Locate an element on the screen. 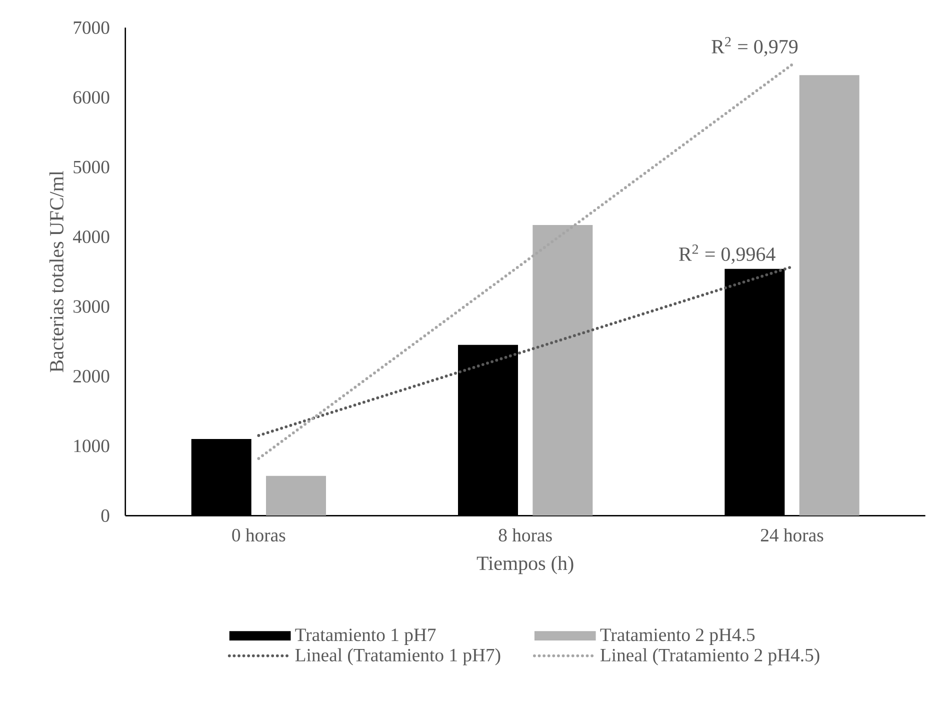 This screenshot has width=941, height=709. legend-label: Lineal (Tratamiento 2 pH4.5) is located at coordinates (710, 657).